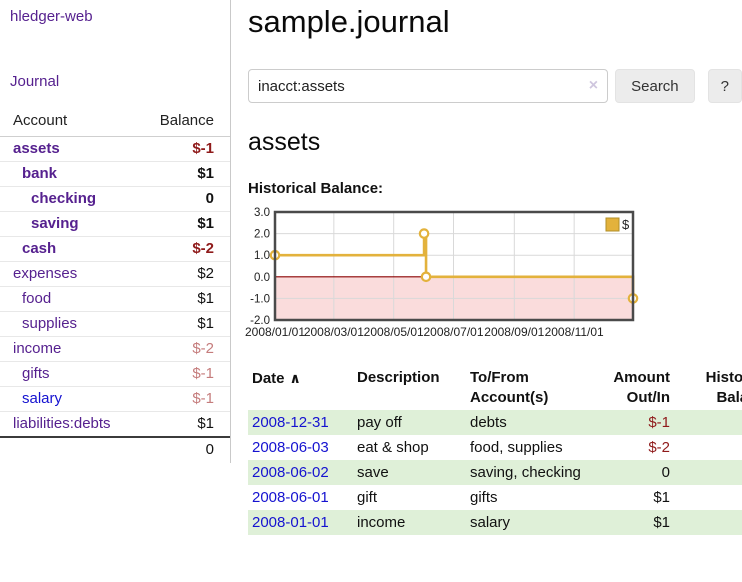 The image size is (742, 582). Describe the element at coordinates (40, 173) in the screenshot. I see `sidebar-account-link: bank` at that location.